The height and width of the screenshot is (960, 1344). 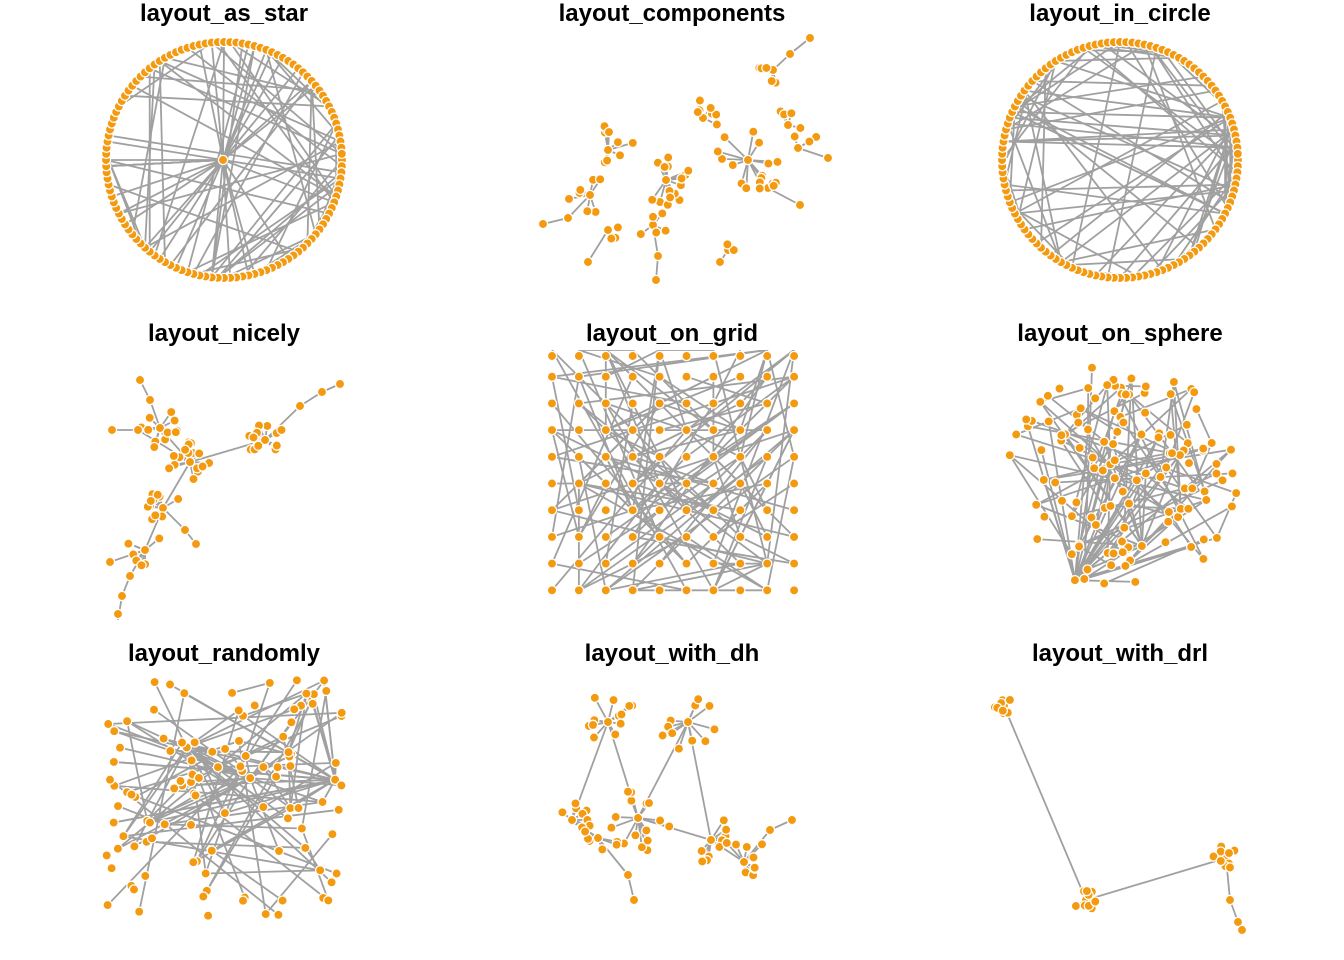 I want to click on panel-nicely: layout_nicely, so click(x=224, y=480).